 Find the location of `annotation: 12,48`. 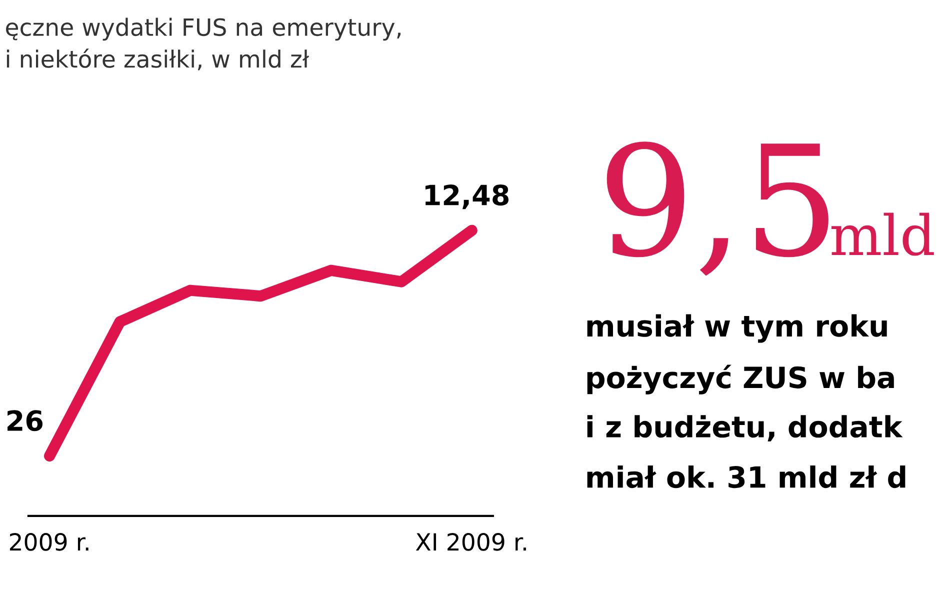

annotation: 12,48 is located at coordinates (466, 197).